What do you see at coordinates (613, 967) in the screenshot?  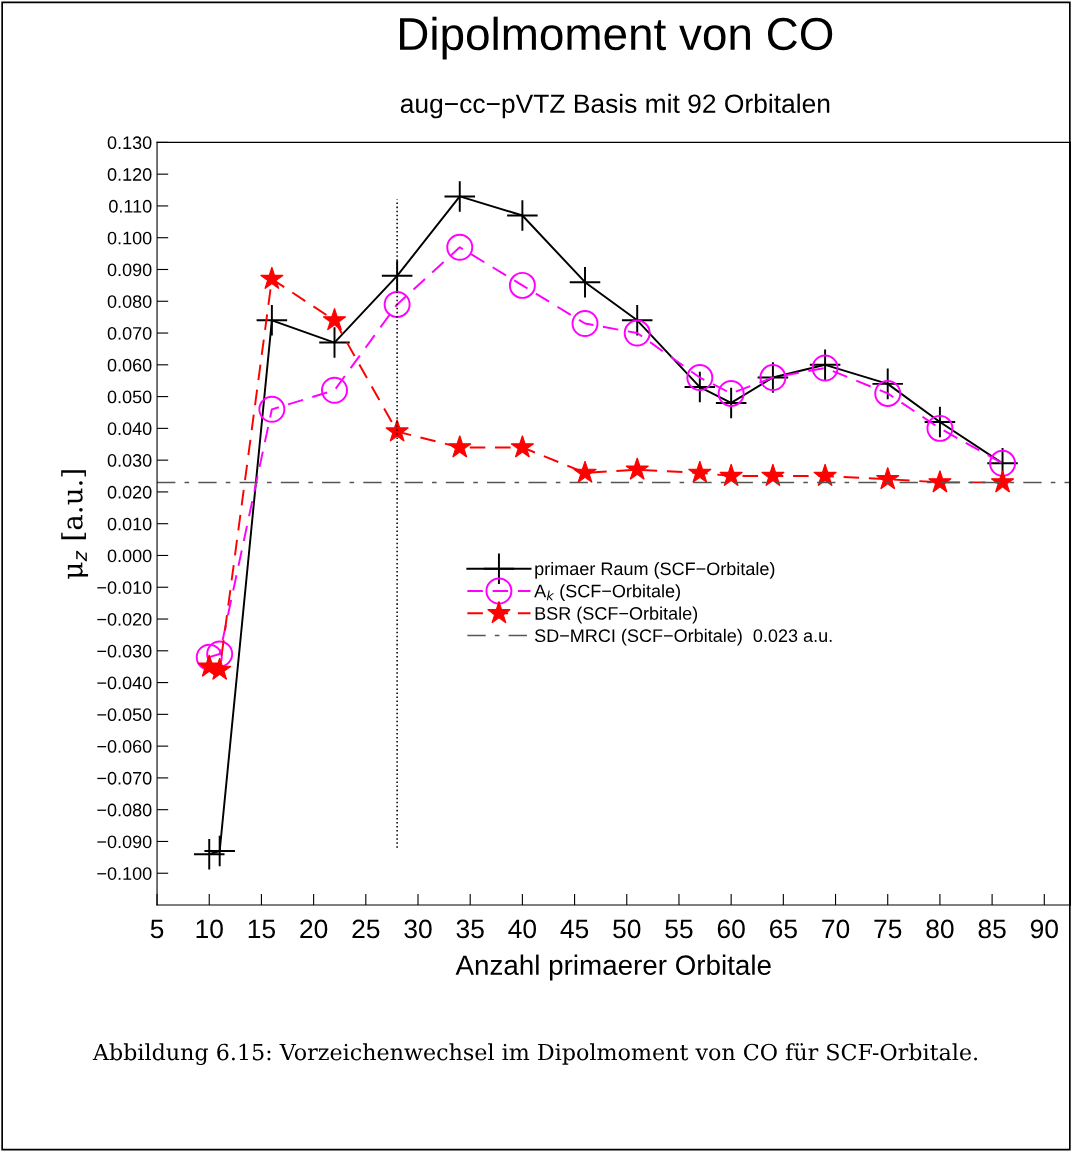 I see `x-axis-title: Anzahl primaerer Orbitale` at bounding box center [613, 967].